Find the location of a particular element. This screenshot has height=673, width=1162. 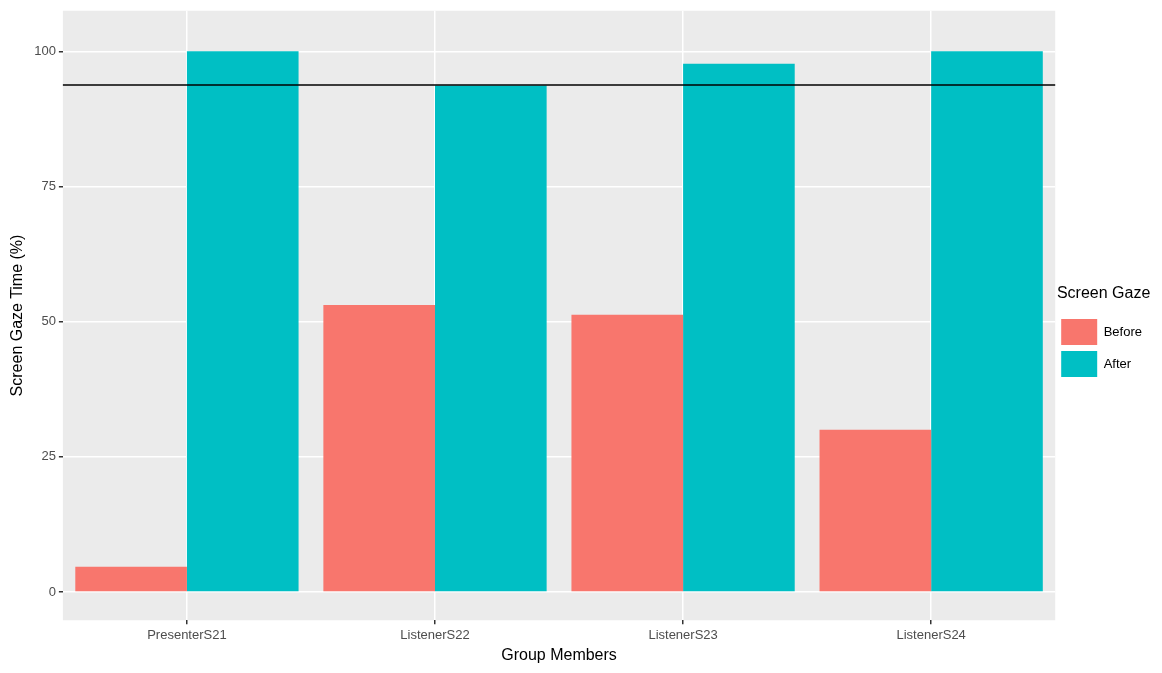

legend-title: Screen Gaze is located at coordinates (1103, 293).